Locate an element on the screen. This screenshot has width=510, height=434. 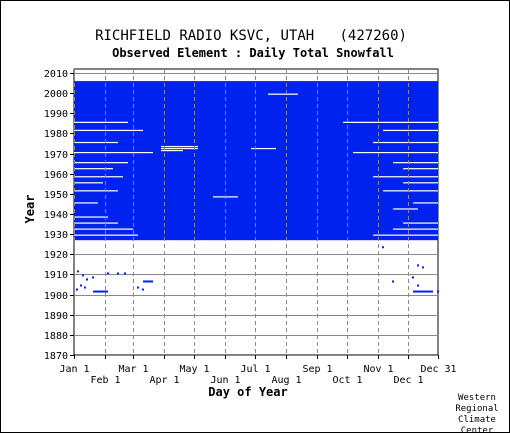
x-tick-label: Dec 31 is located at coordinates (438, 369).